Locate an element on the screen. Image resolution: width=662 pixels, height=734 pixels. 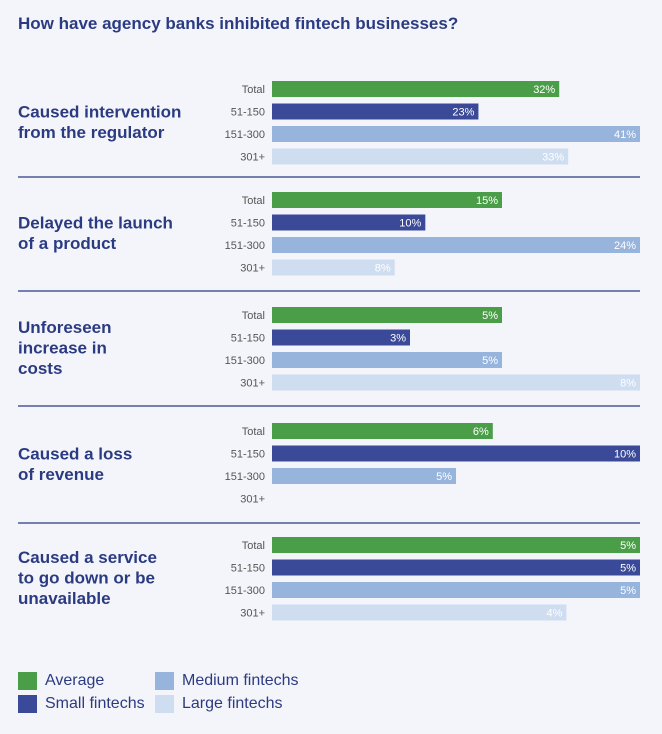
bar-value-label: 33% is located at coordinates (553, 158).